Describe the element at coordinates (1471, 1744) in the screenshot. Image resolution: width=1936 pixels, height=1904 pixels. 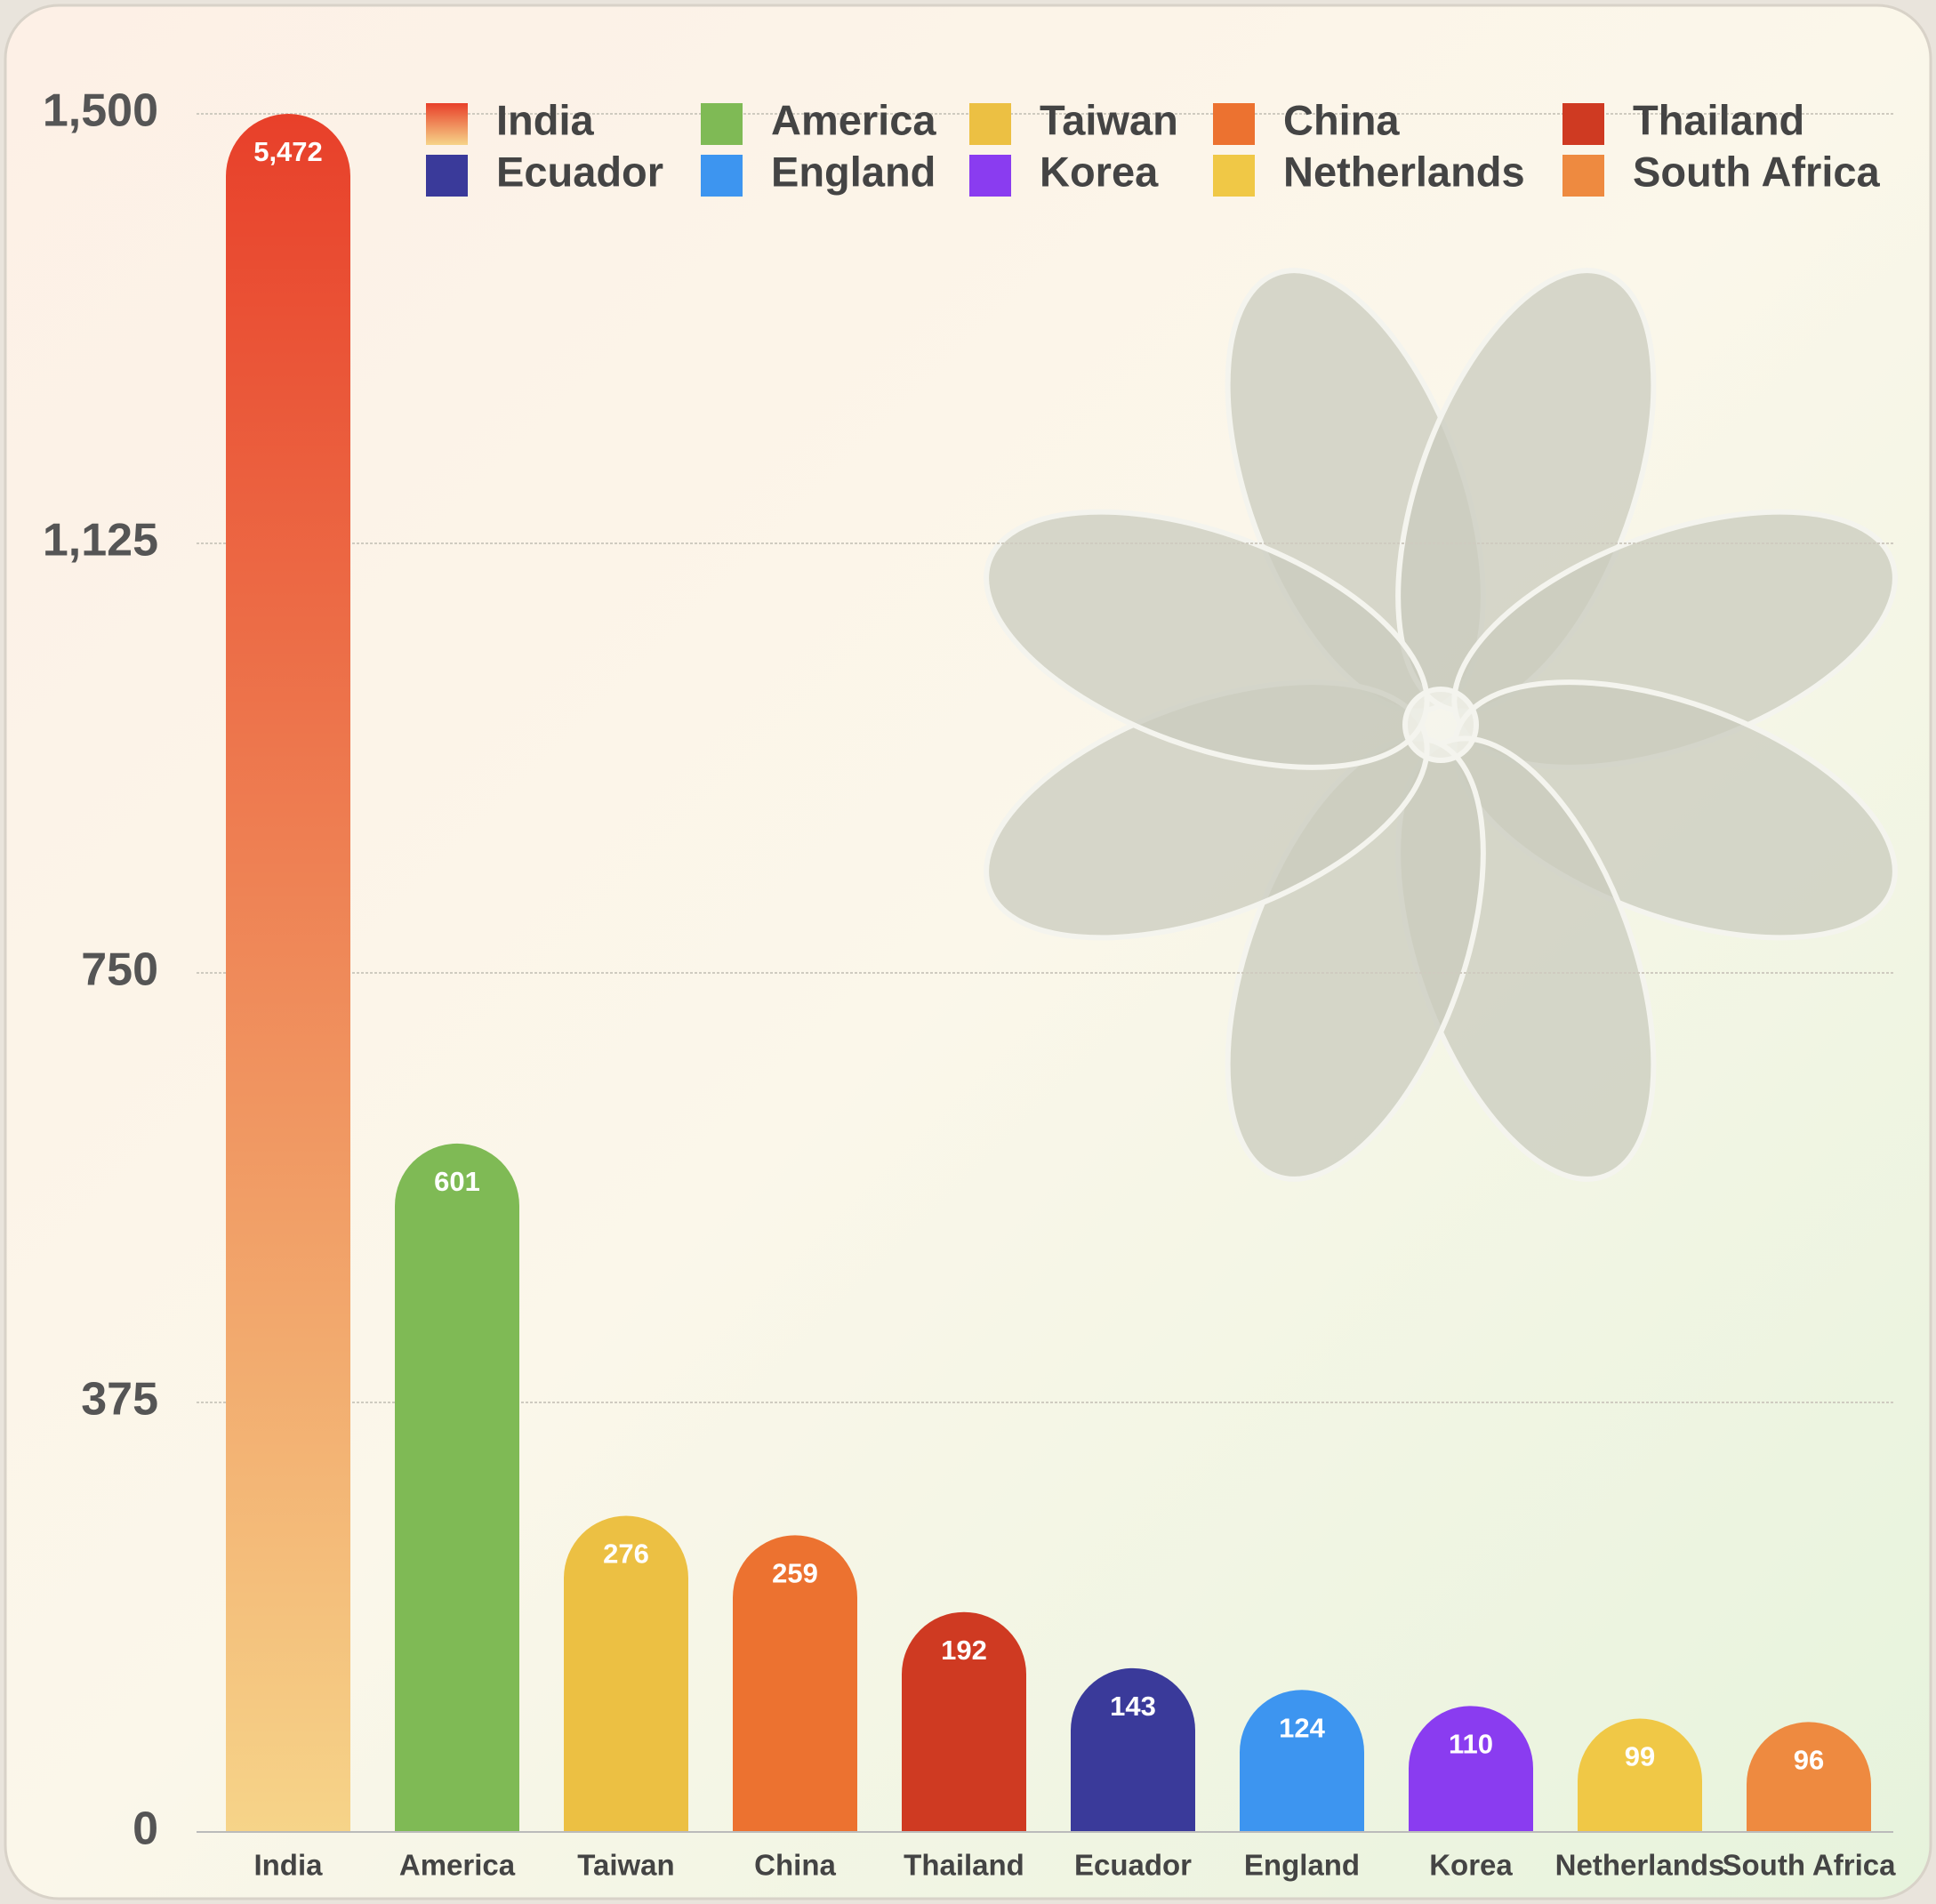
I see `value-label: 110` at that location.